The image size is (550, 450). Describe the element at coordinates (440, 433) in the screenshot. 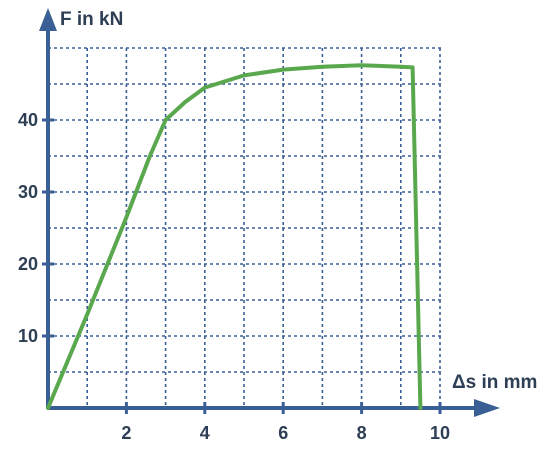

I see `x-tick-label: 10` at that location.